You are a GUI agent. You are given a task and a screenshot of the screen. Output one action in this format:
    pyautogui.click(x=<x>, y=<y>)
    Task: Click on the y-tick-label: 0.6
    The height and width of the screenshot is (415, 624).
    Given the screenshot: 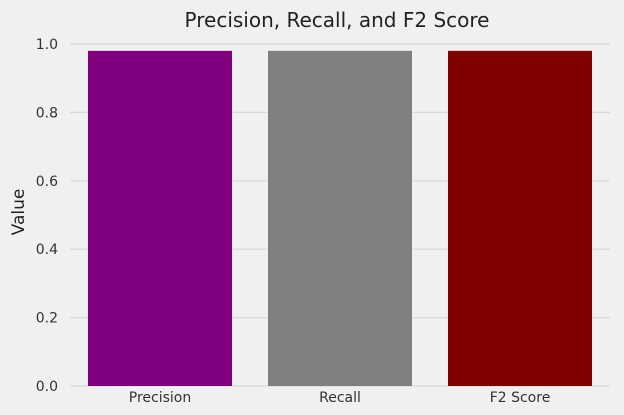 What is the action you would take?
    pyautogui.click(x=47, y=182)
    